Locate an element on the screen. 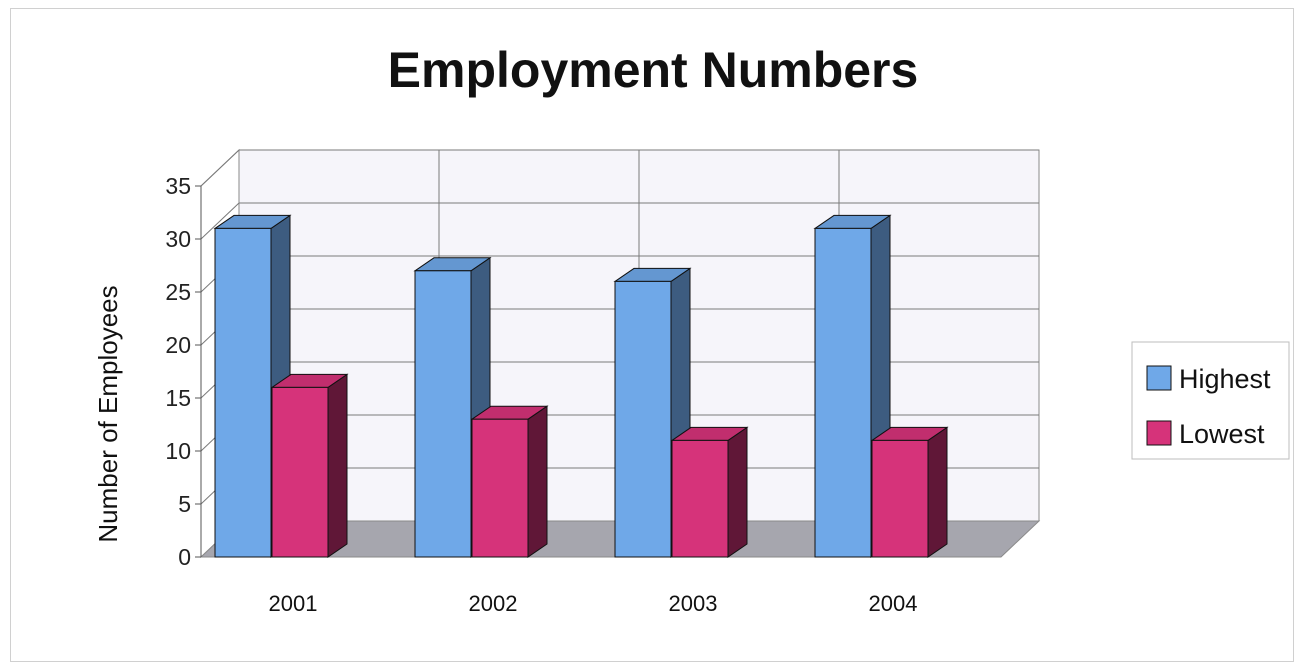 The image size is (1295, 671). bar-highest-2001 is located at coordinates (252, 386).